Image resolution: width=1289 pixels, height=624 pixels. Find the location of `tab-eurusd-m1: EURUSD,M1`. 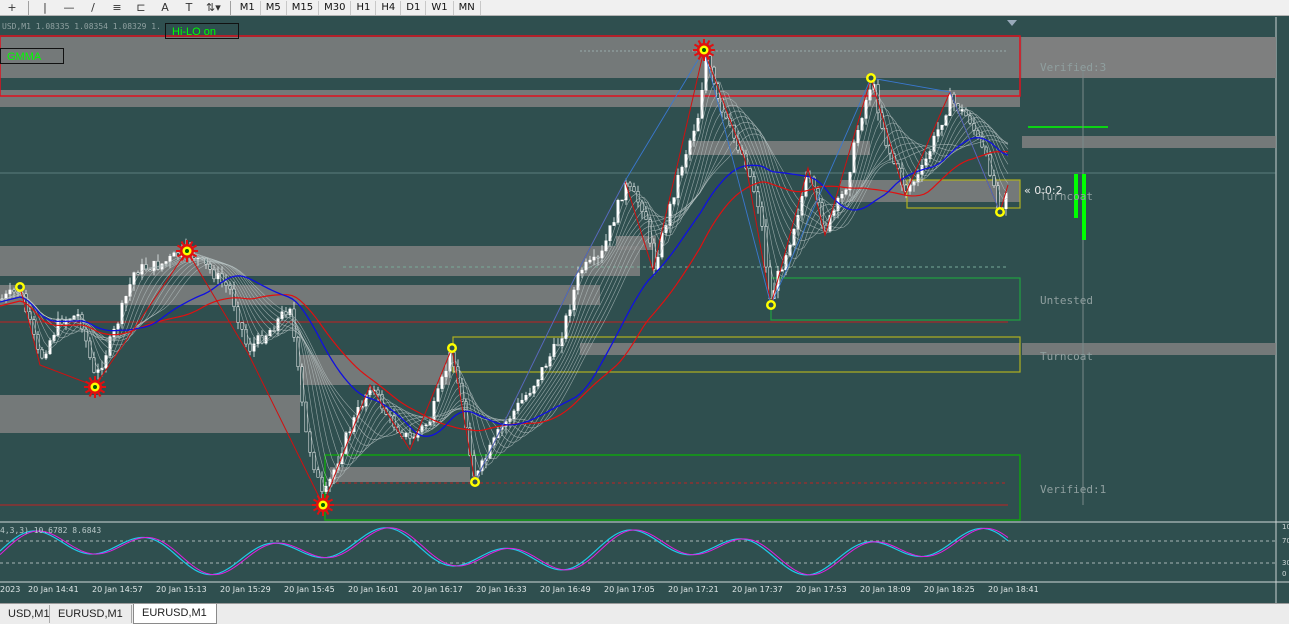

tab-eurusd-m1: EURUSD,M1 is located at coordinates (91, 614).